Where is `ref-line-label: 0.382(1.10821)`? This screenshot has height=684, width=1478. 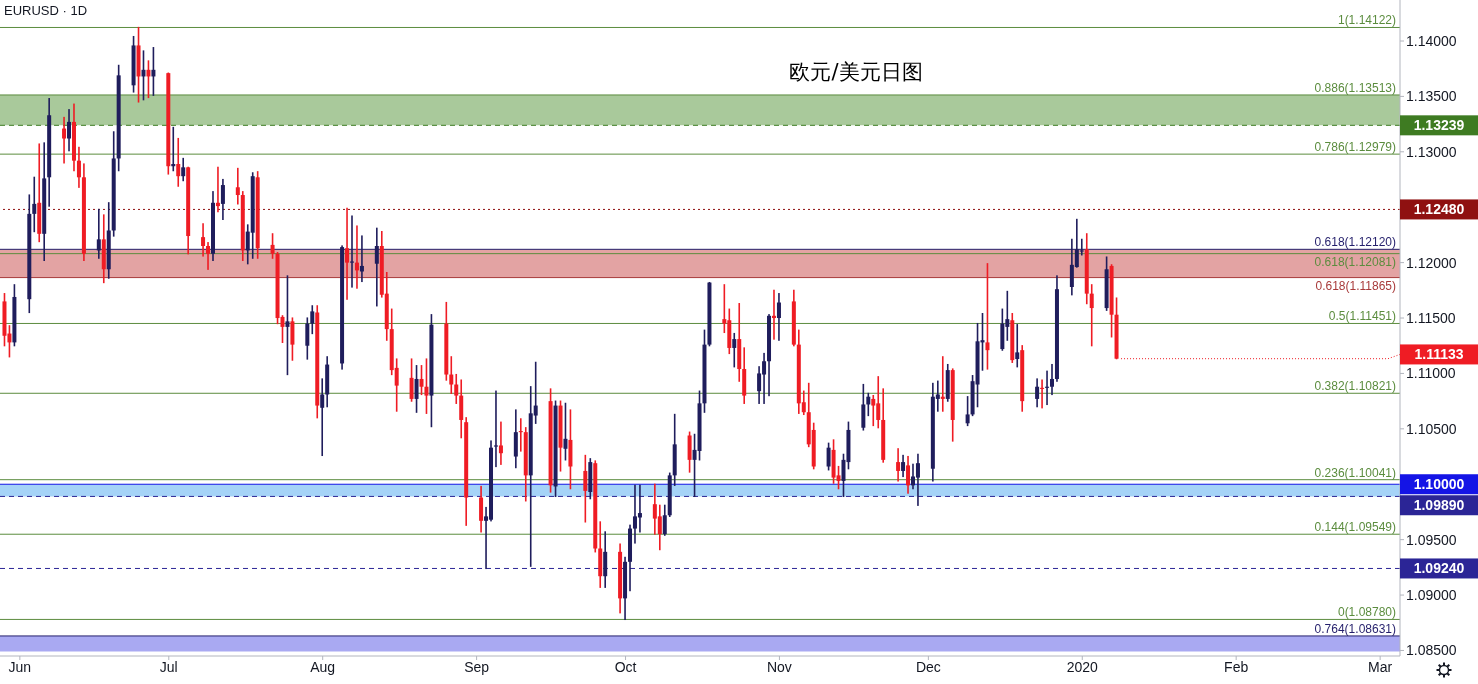
ref-line-label: 0.382(1.10821) is located at coordinates (1355, 386).